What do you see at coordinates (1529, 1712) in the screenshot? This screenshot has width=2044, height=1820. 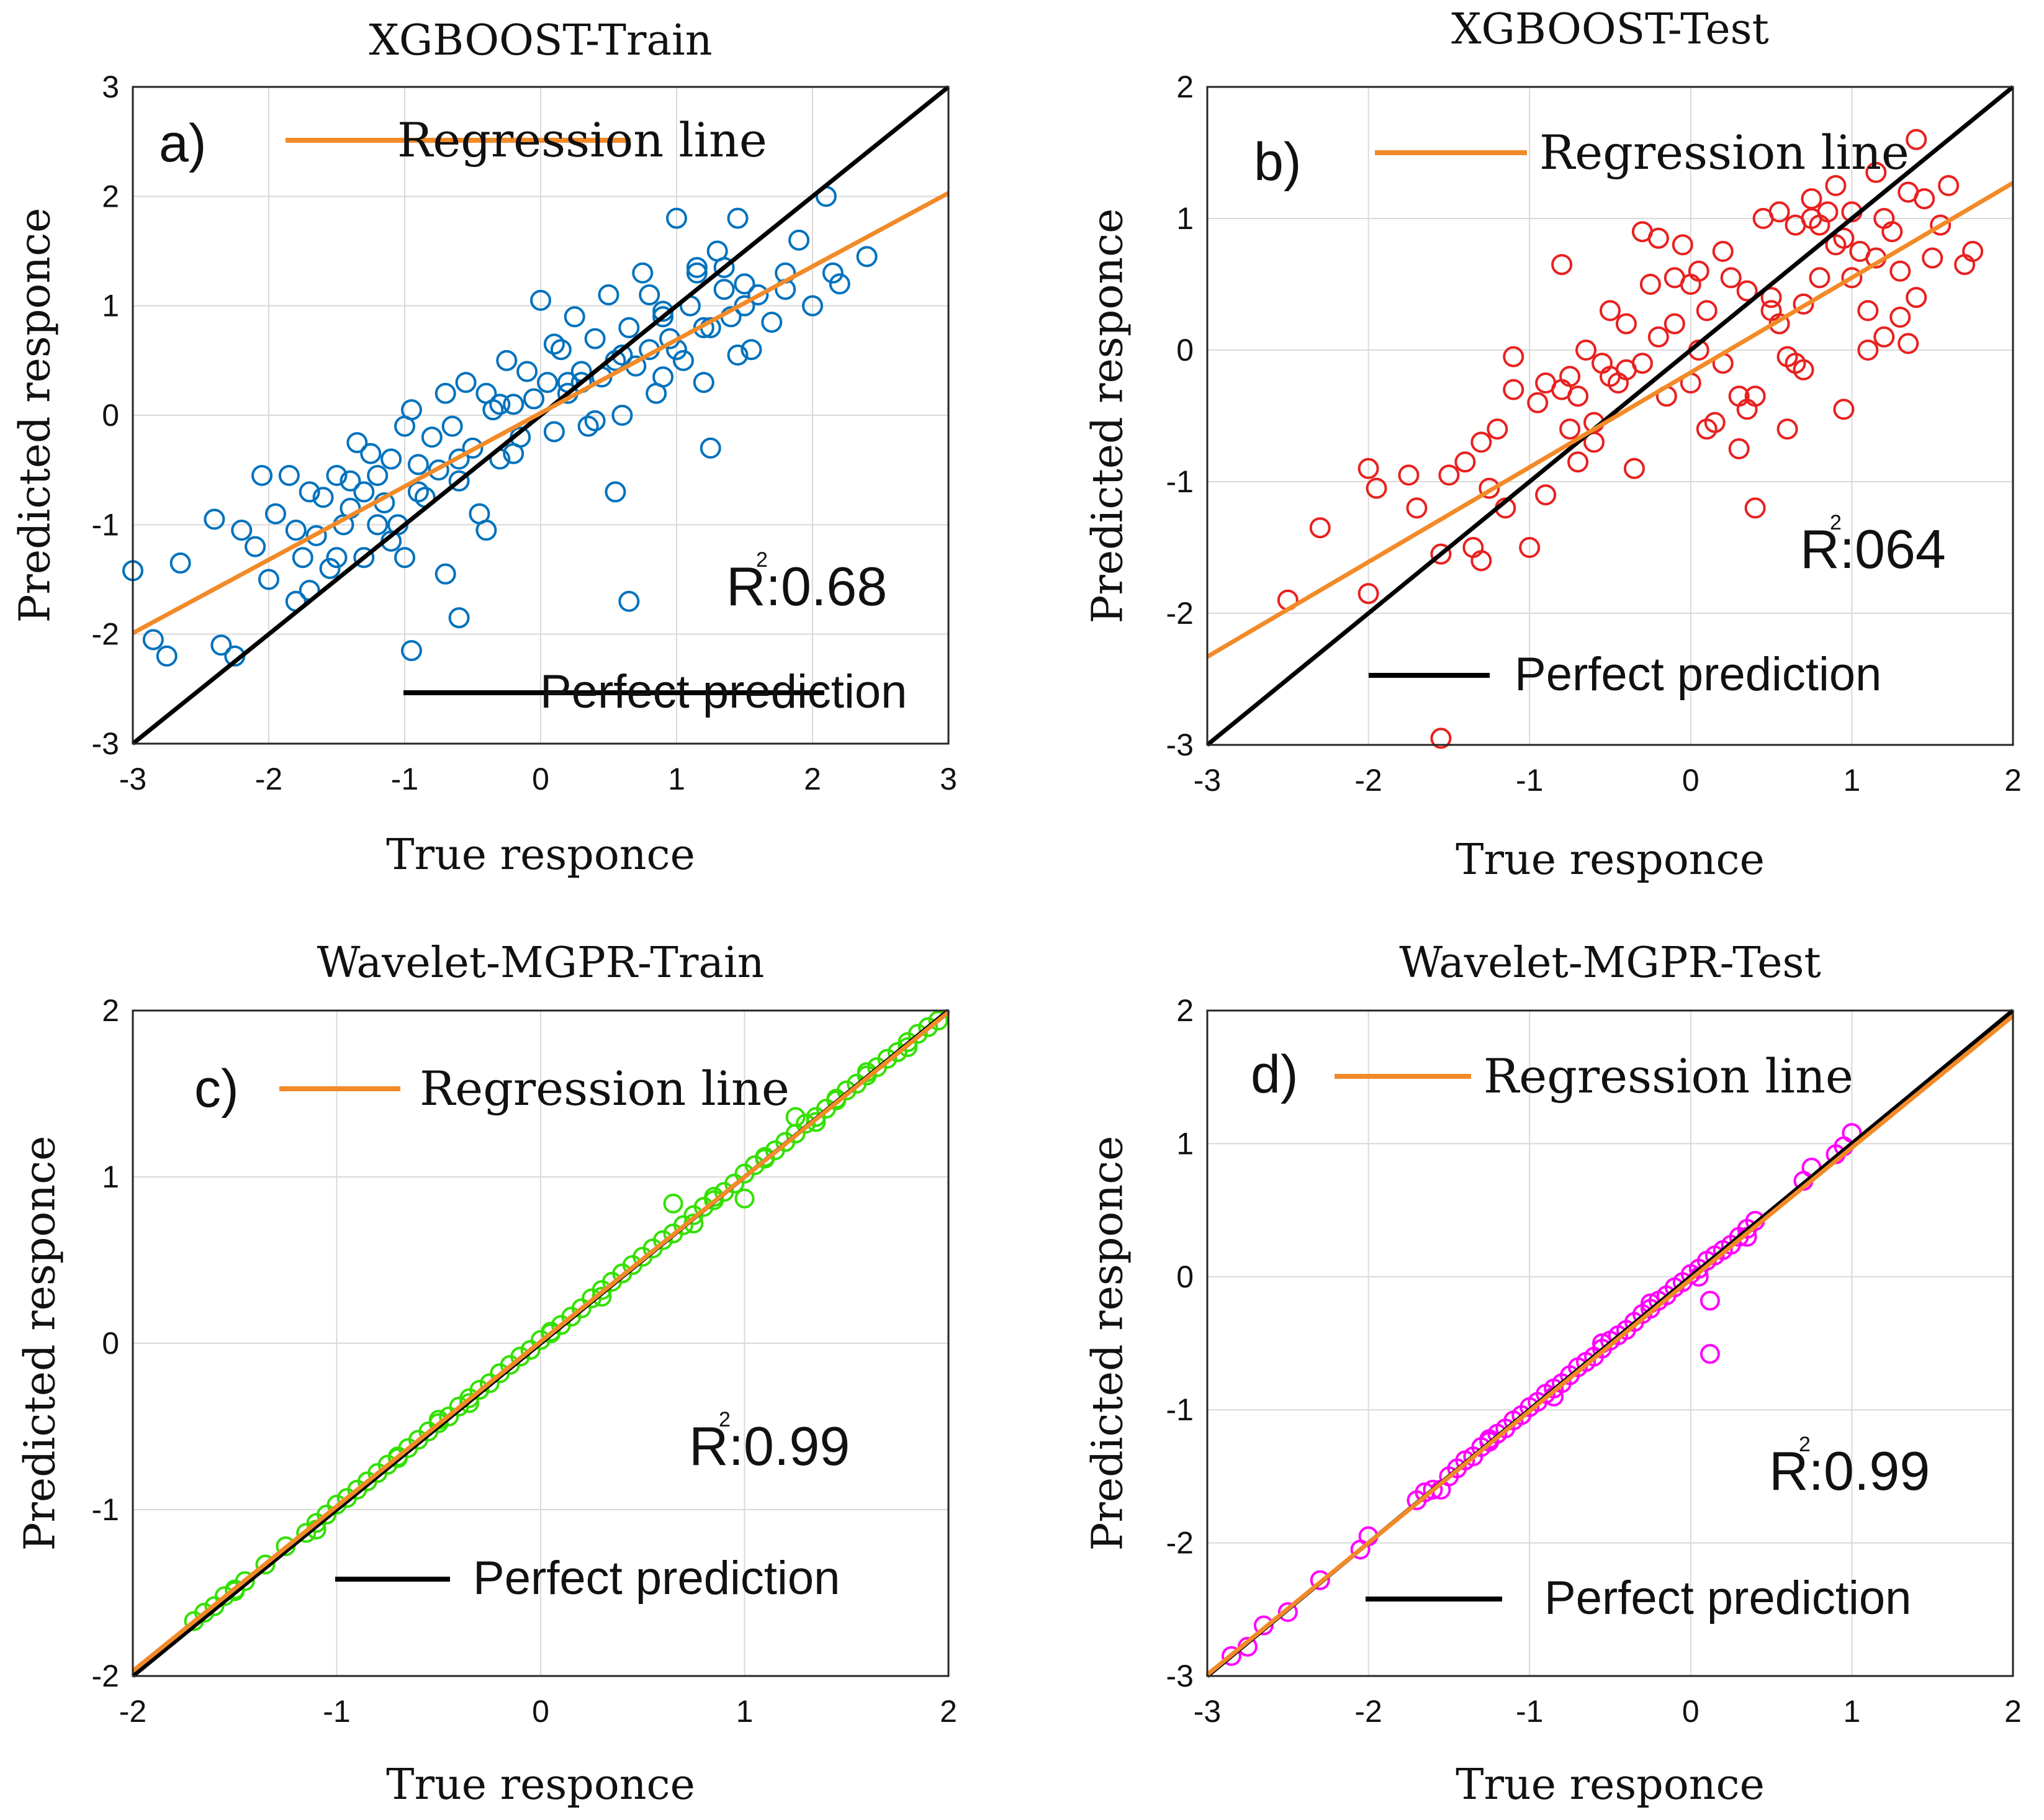 I see `x-tick-label: -1` at bounding box center [1529, 1712].